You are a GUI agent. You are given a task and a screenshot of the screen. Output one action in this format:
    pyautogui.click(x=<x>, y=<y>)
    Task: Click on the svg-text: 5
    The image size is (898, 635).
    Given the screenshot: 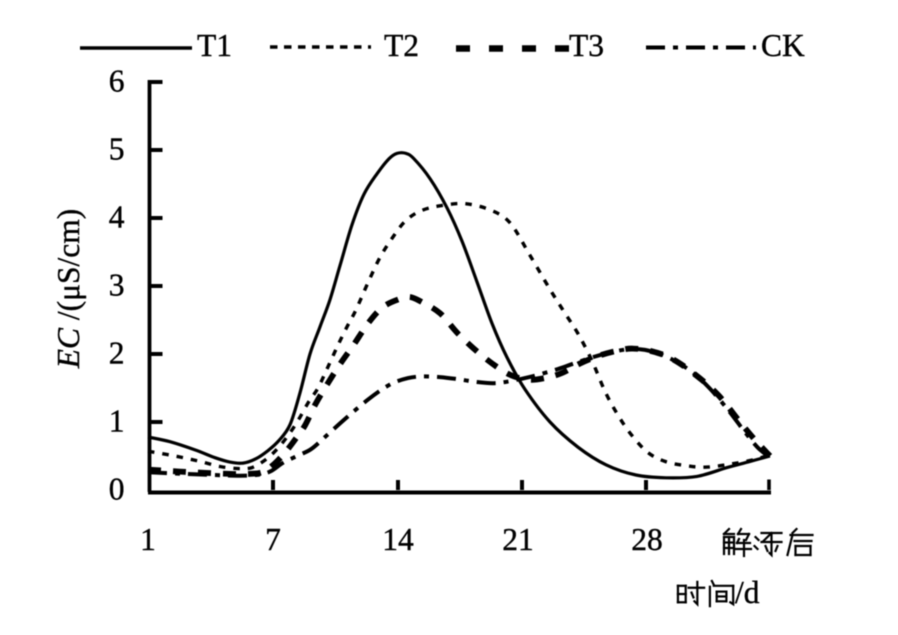 What is the action you would take?
    pyautogui.click(x=117, y=149)
    